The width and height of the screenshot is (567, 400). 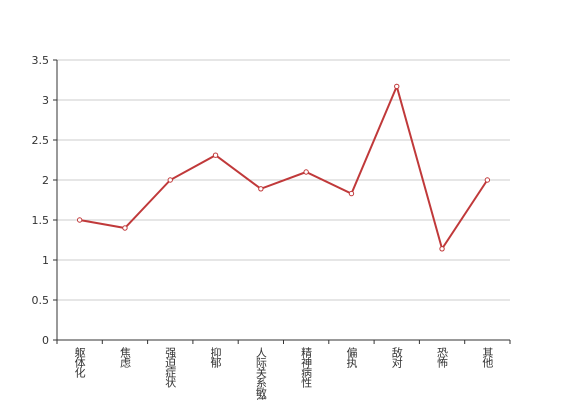 What do you see at coordinates (215, 357) in the screenshot?
I see `x-tick-label: 抑郁` at bounding box center [215, 357].